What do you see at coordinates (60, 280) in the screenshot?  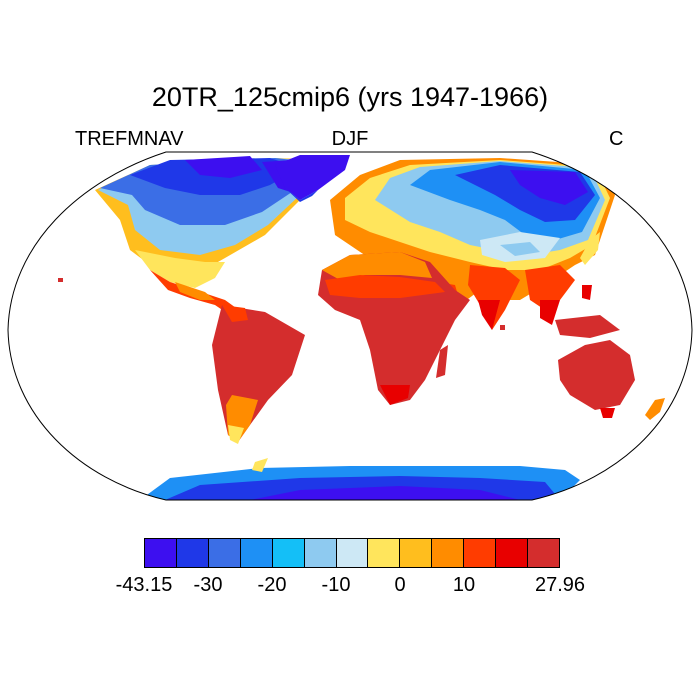 I see `hawaii` at bounding box center [60, 280].